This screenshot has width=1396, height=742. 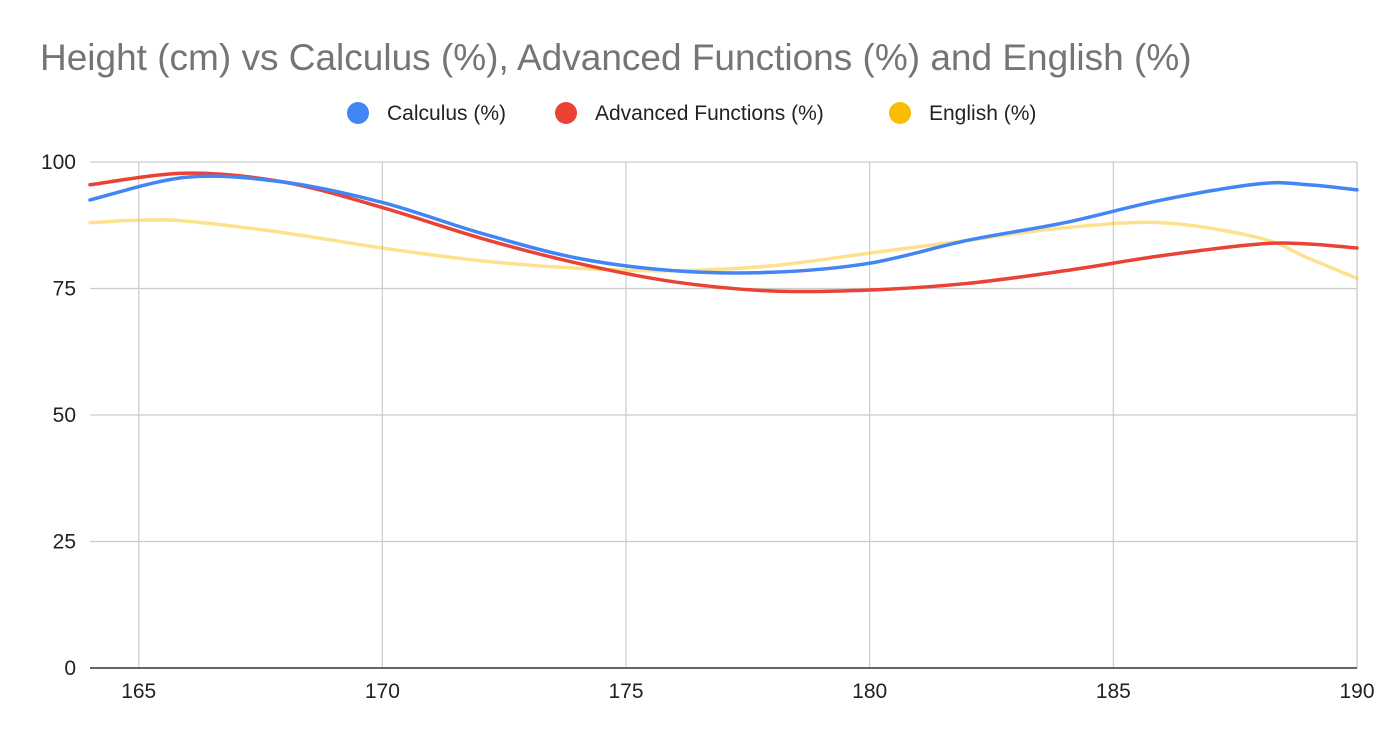 I want to click on series-line-calculus, so click(x=723, y=224).